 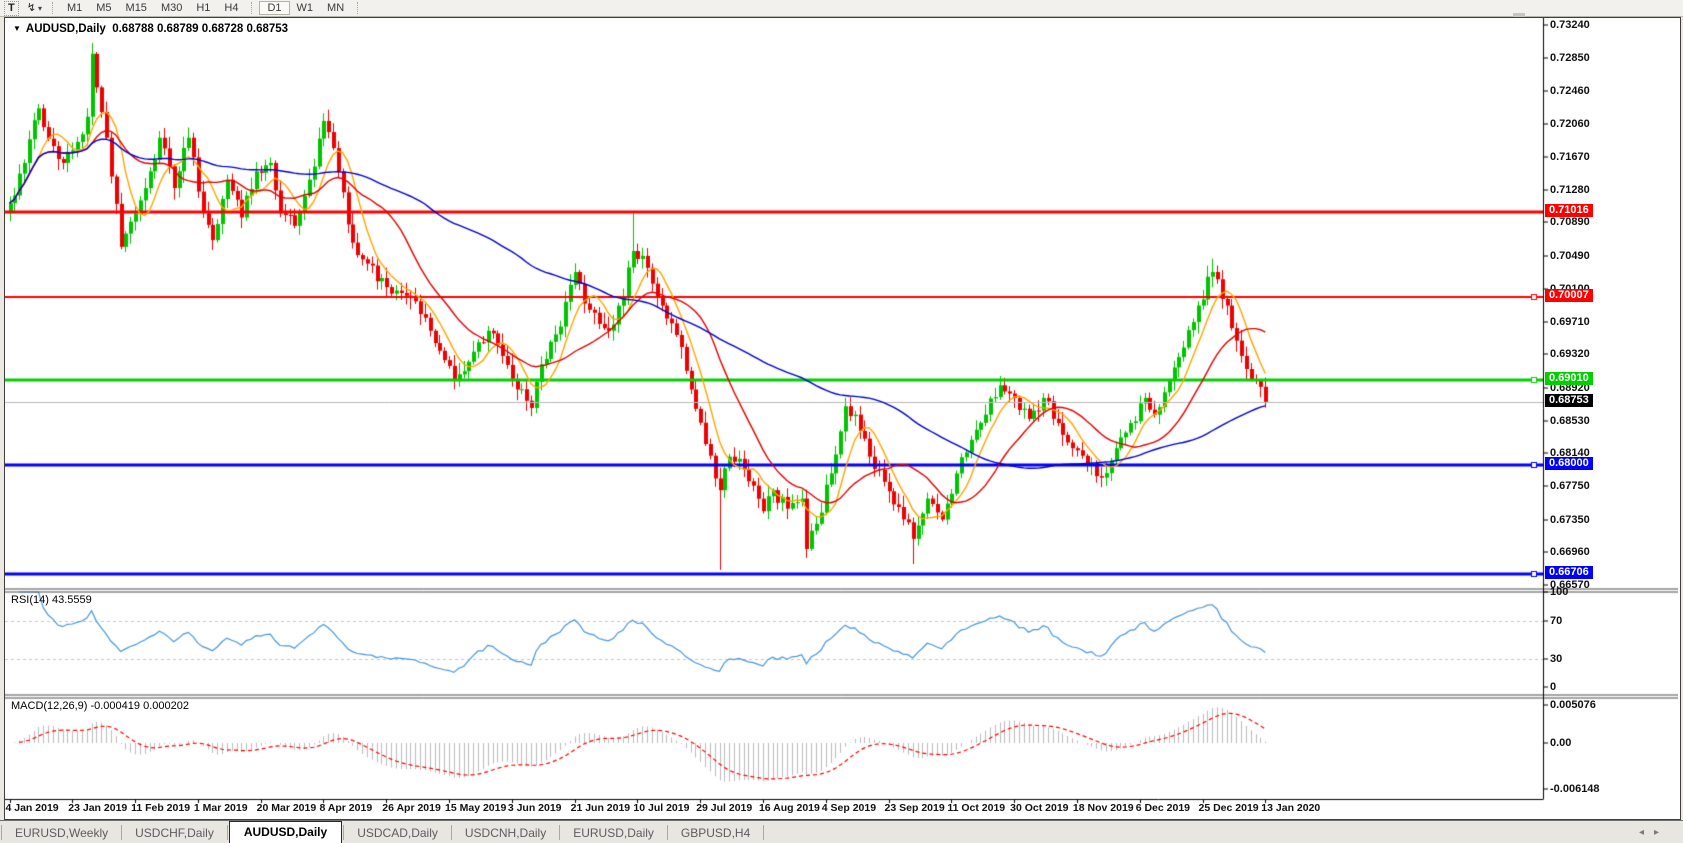 I want to click on chart-tab-usdchf-daily: USDCHF,Daily, so click(x=174, y=833).